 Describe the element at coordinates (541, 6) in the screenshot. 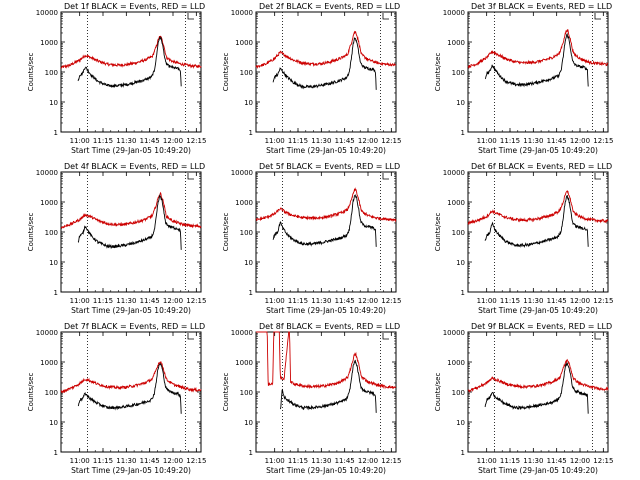

I see `chart-title: Det 3f BLACK = Events, RED = LLD` at that location.